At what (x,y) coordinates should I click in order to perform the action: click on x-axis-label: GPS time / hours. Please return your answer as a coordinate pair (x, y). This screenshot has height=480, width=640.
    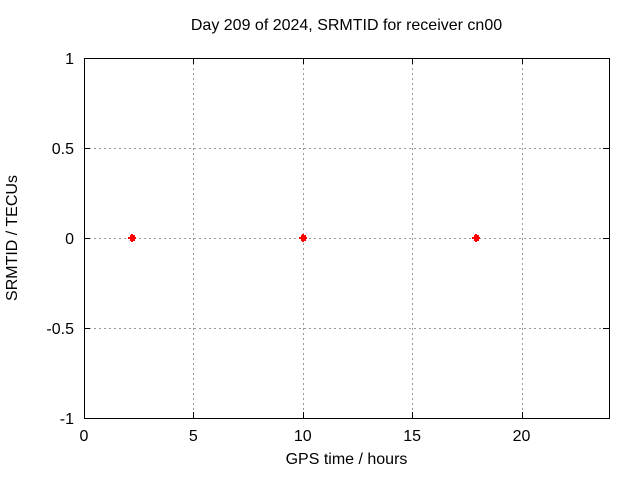
    Looking at the image, I should click on (346, 459).